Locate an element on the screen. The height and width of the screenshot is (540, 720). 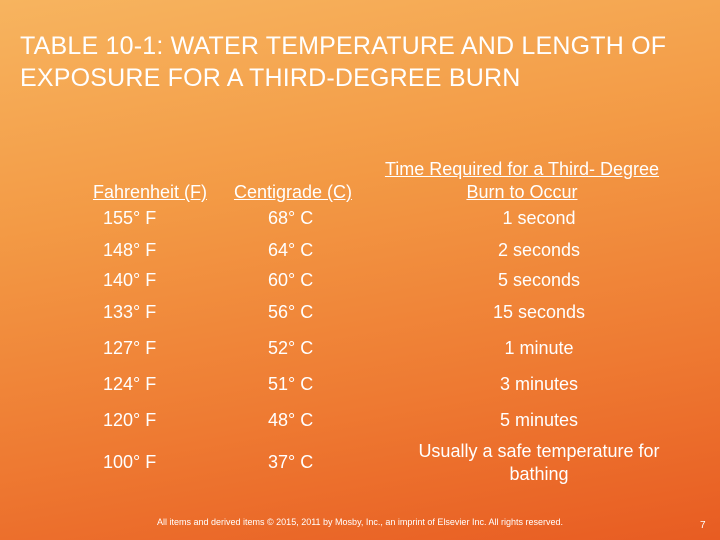
table-cell: 60° C is located at coordinates (291, 280).